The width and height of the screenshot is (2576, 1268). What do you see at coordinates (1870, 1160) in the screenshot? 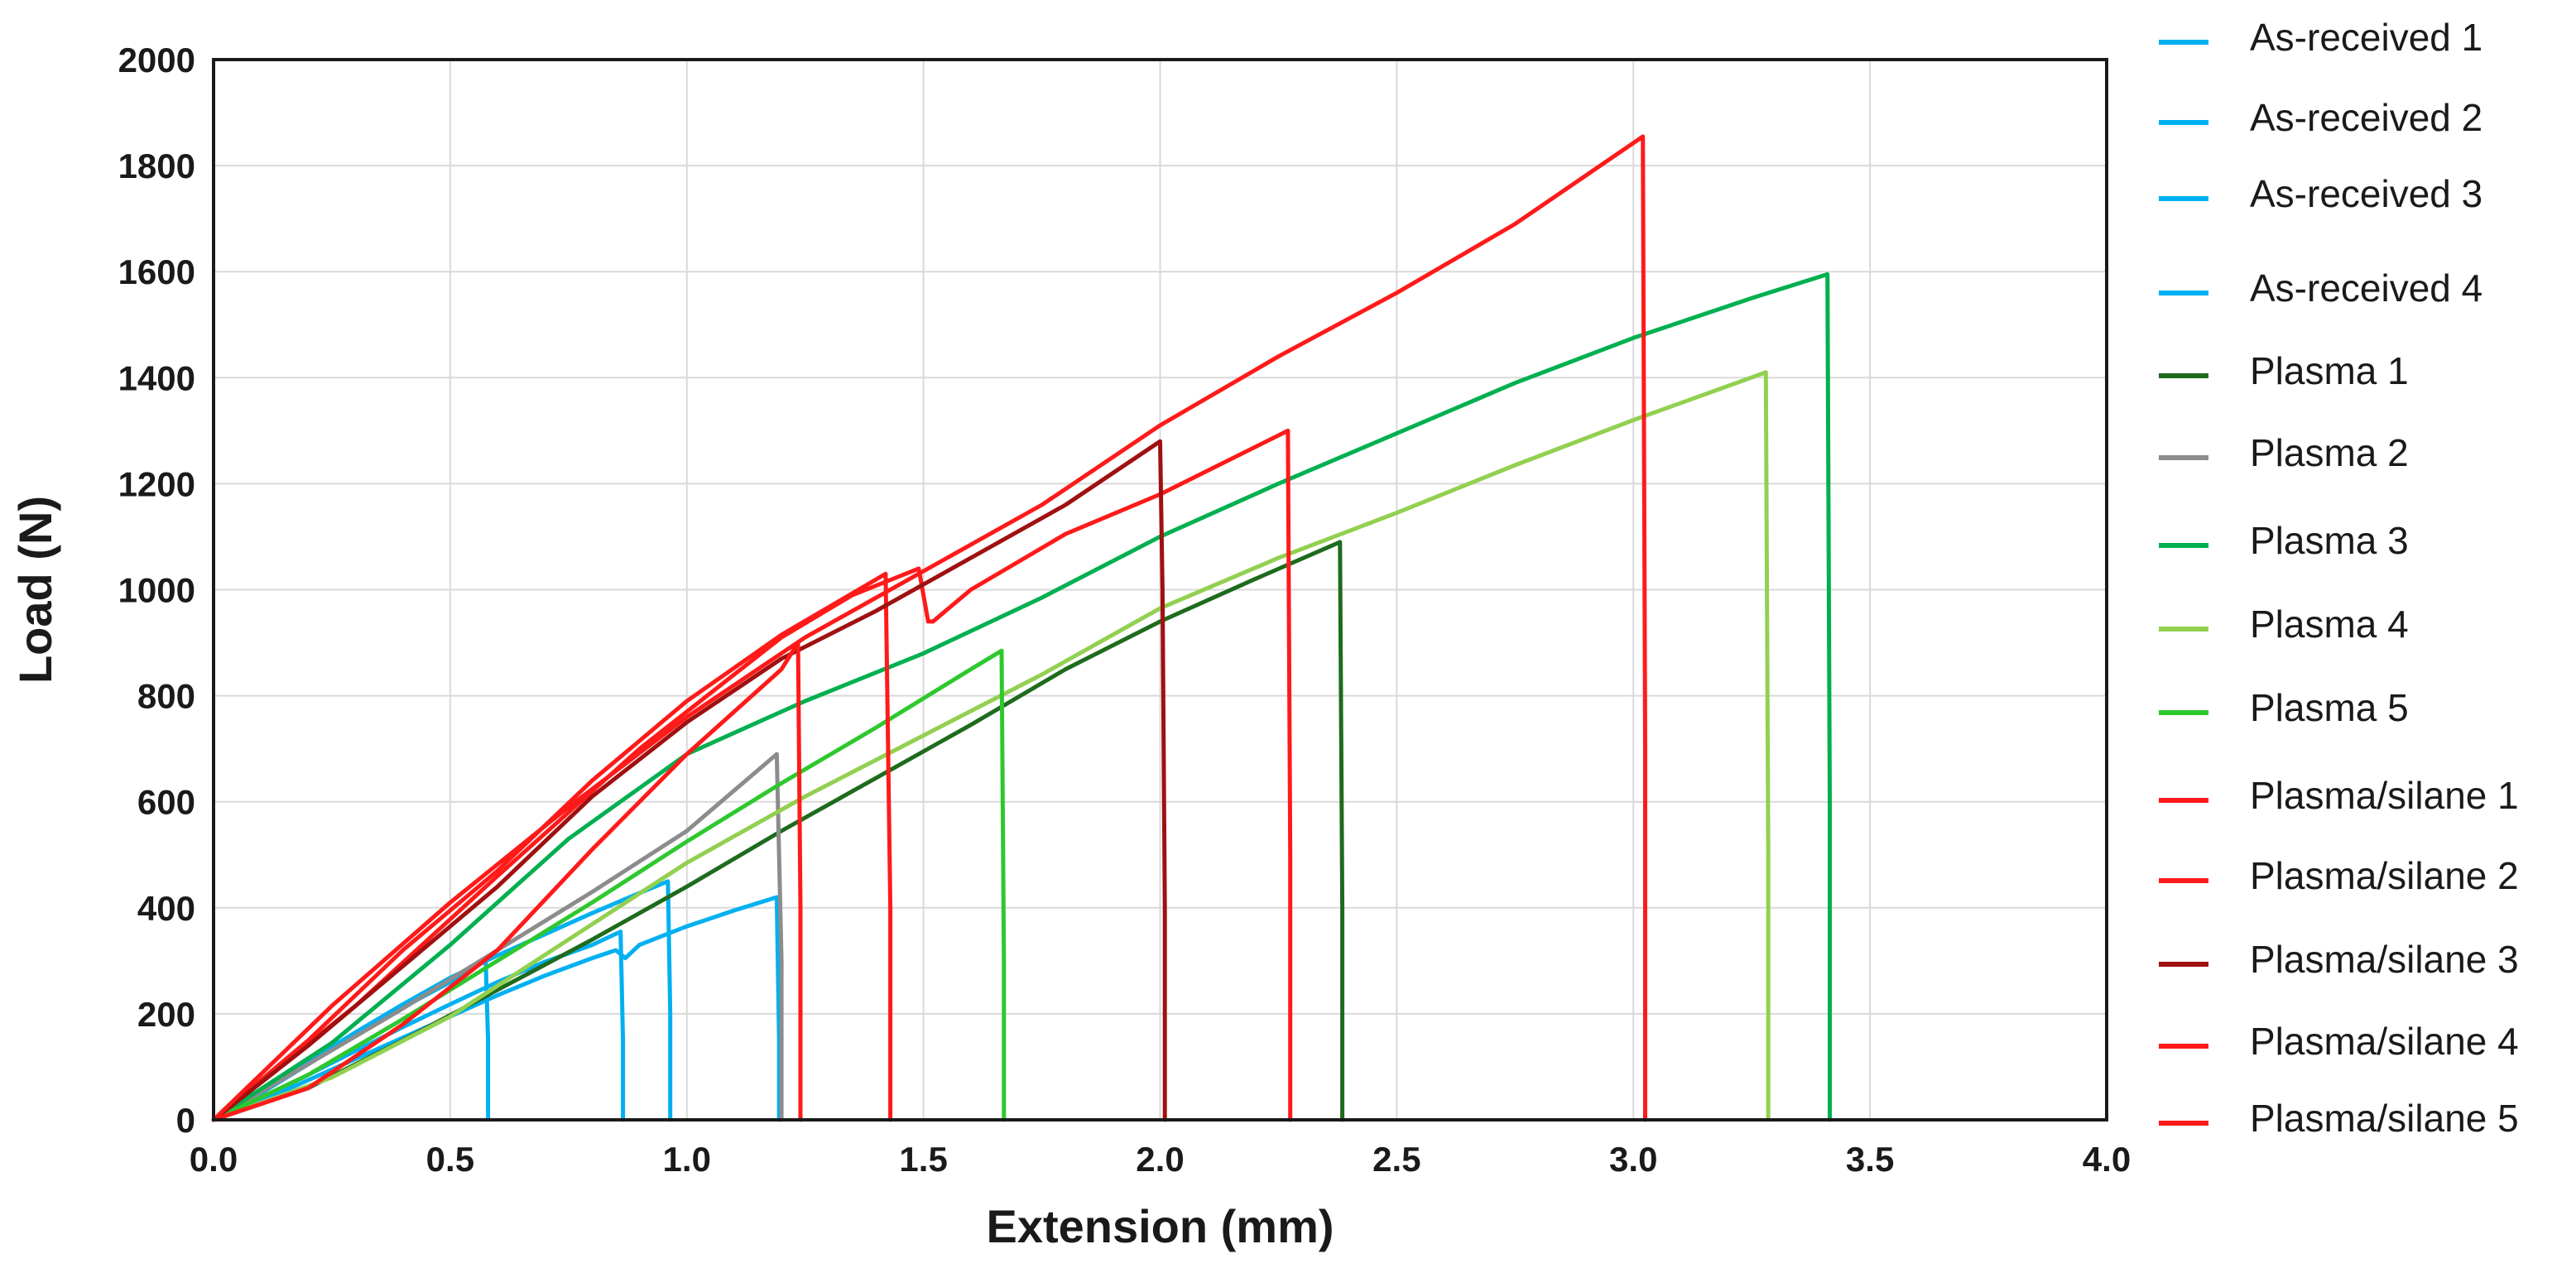
I see `x-tick-label: 3.5` at bounding box center [1870, 1160].